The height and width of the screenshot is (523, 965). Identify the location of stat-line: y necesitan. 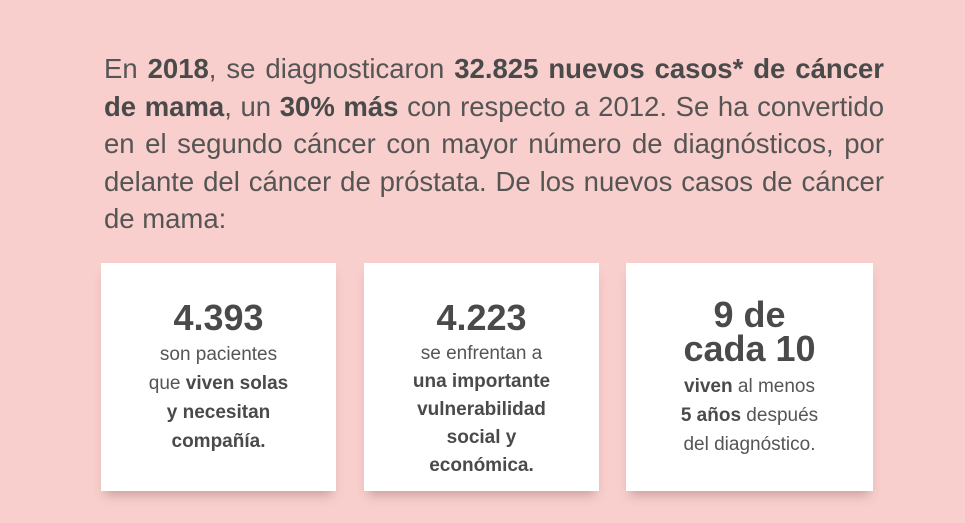
(218, 412).